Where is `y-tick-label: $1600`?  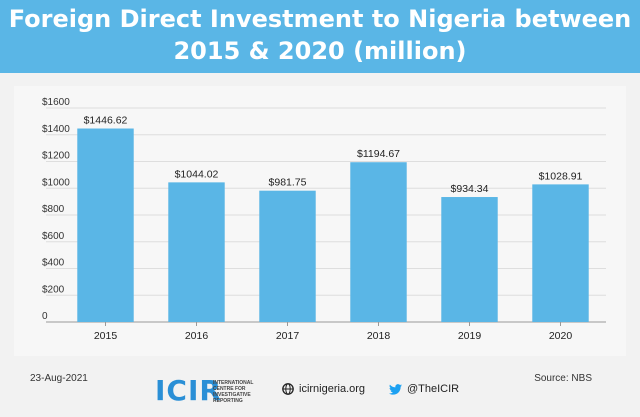 y-tick-label: $1600 is located at coordinates (56, 102).